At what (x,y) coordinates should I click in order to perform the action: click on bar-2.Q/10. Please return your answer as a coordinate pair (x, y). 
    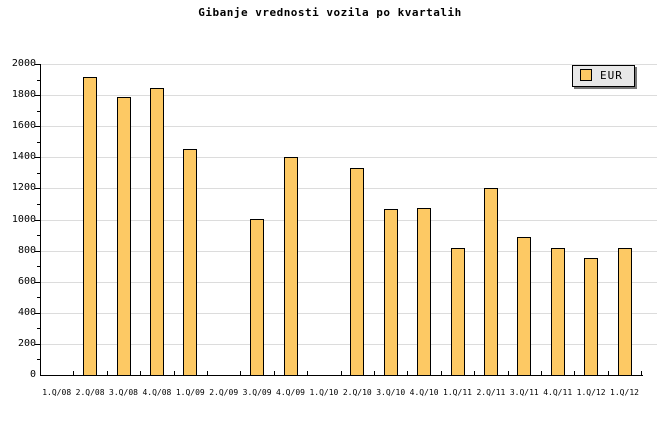
    Looking at the image, I should click on (357, 272).